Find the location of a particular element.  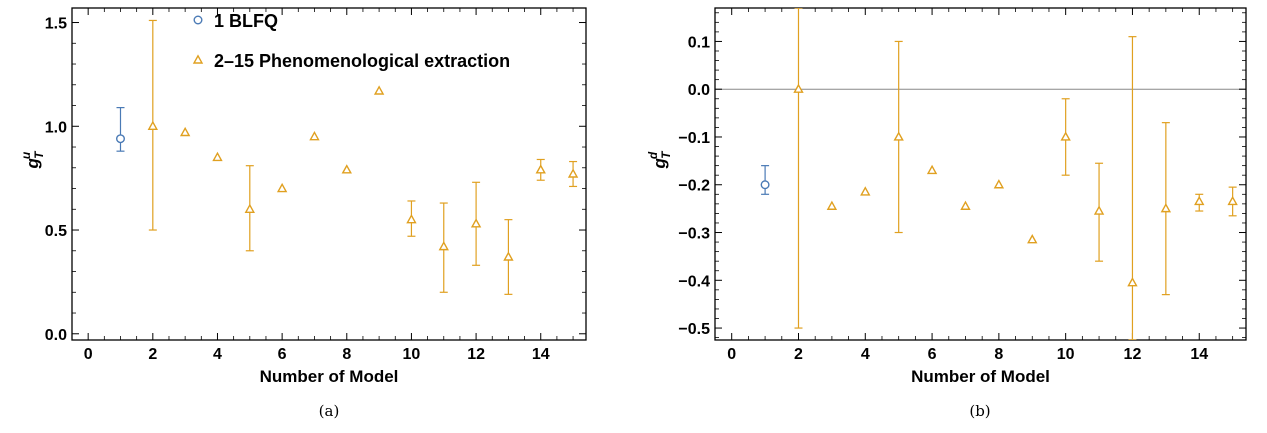

y-axis-title: guT is located at coordinates (32, 160).